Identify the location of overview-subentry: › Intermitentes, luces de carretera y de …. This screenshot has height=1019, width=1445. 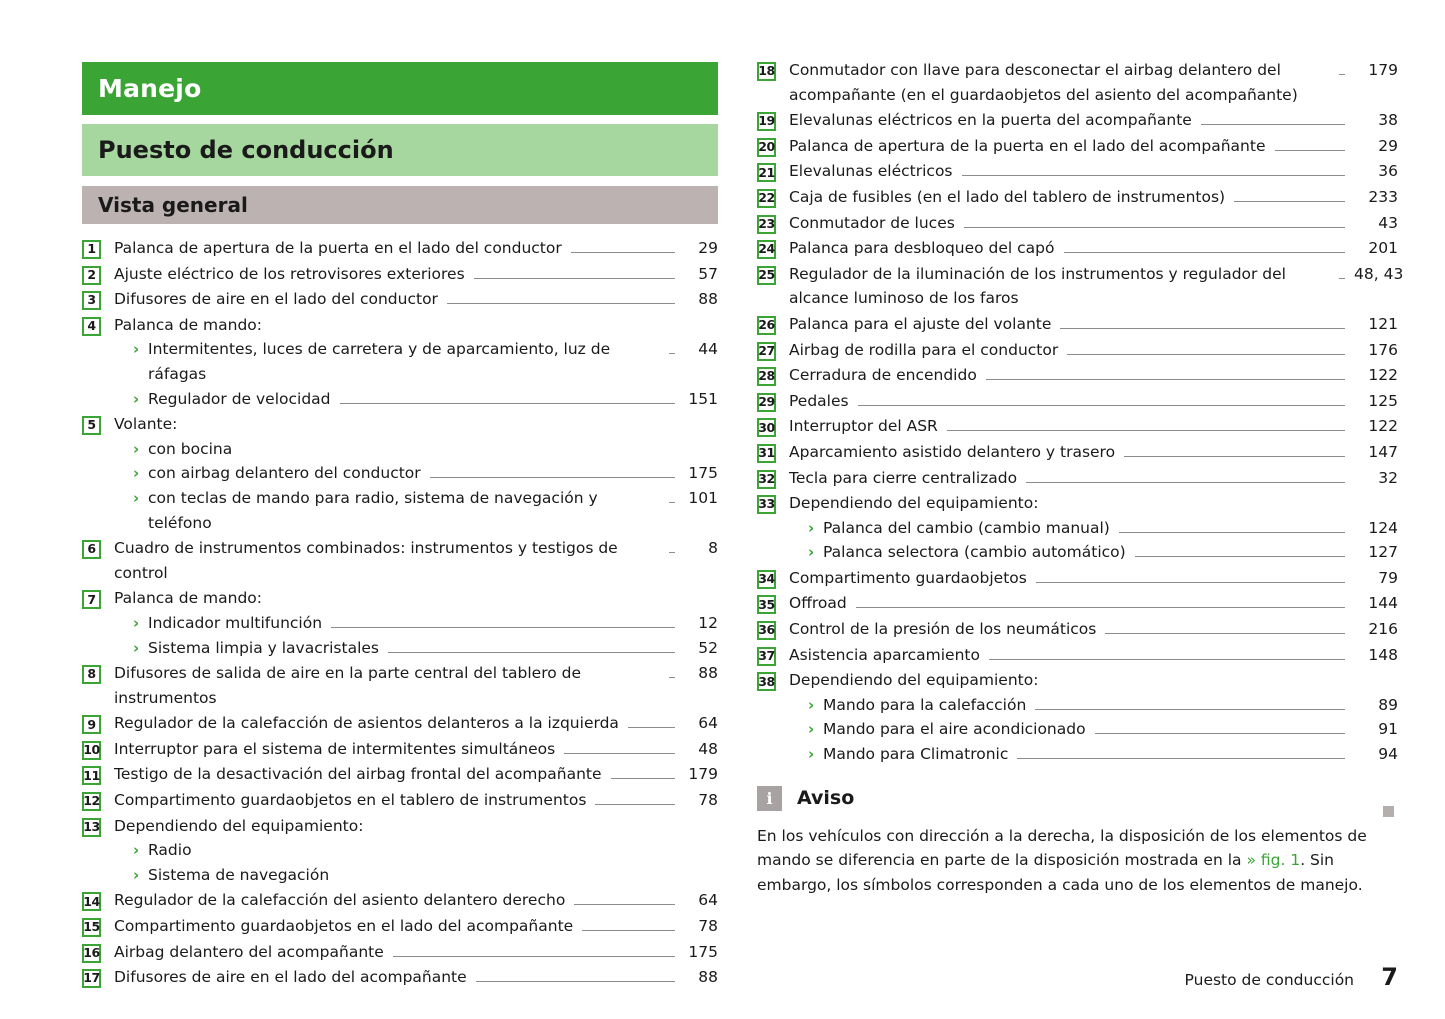
(425, 361).